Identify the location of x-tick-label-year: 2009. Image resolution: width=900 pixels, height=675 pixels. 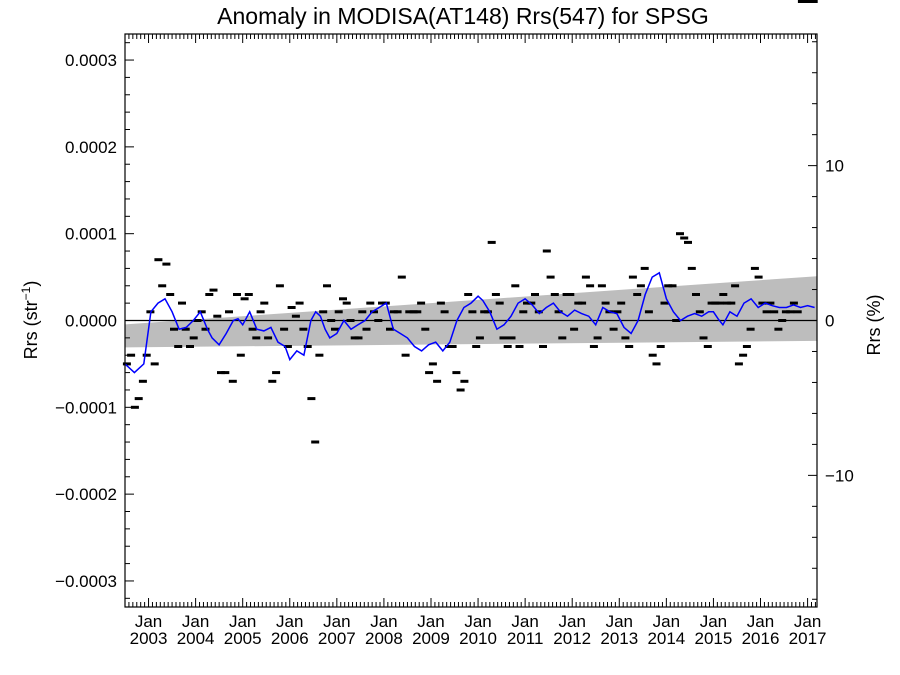
(431, 638).